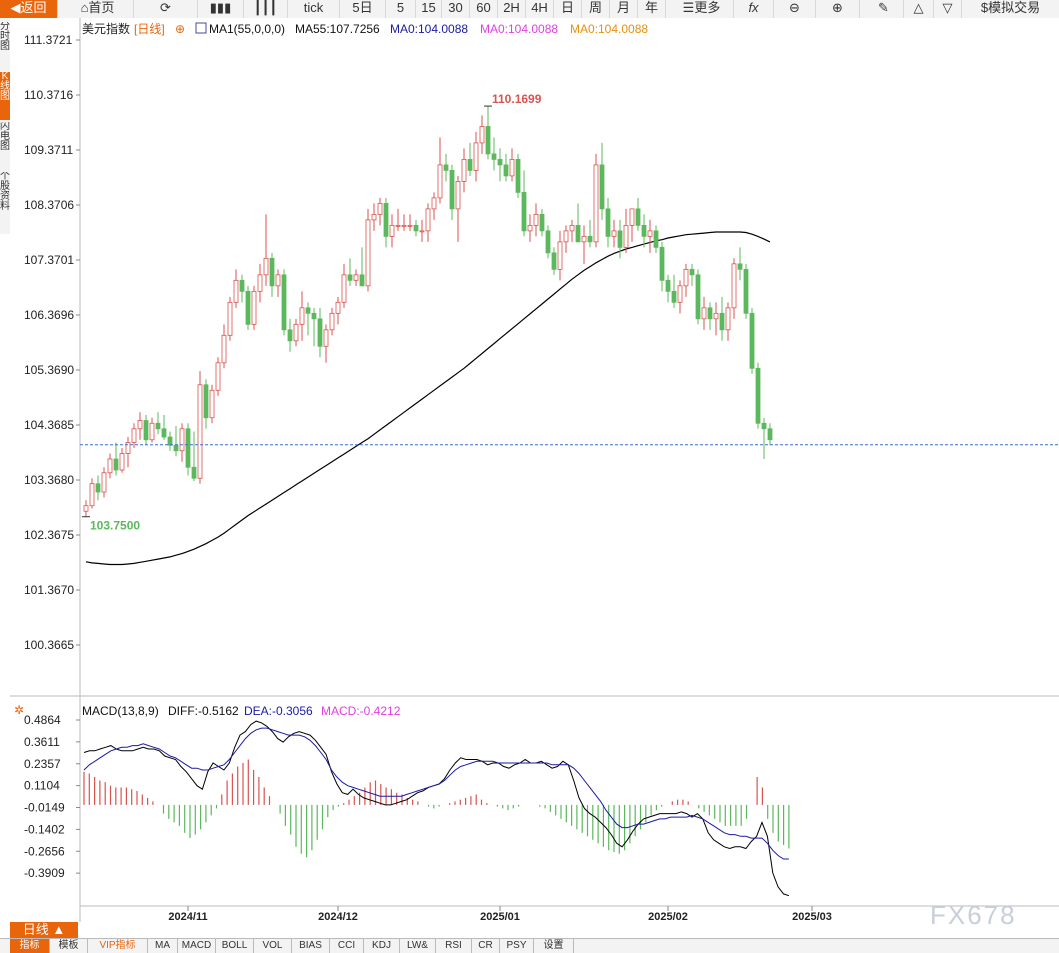  Describe the element at coordinates (652, 9) in the screenshot. I see `period-year: 年` at that location.